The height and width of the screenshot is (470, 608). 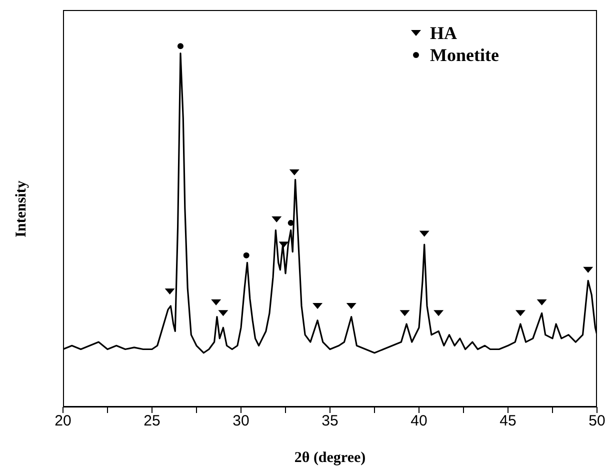 What do you see at coordinates (443, 33) in the screenshot?
I see `legend-label: HA` at bounding box center [443, 33].